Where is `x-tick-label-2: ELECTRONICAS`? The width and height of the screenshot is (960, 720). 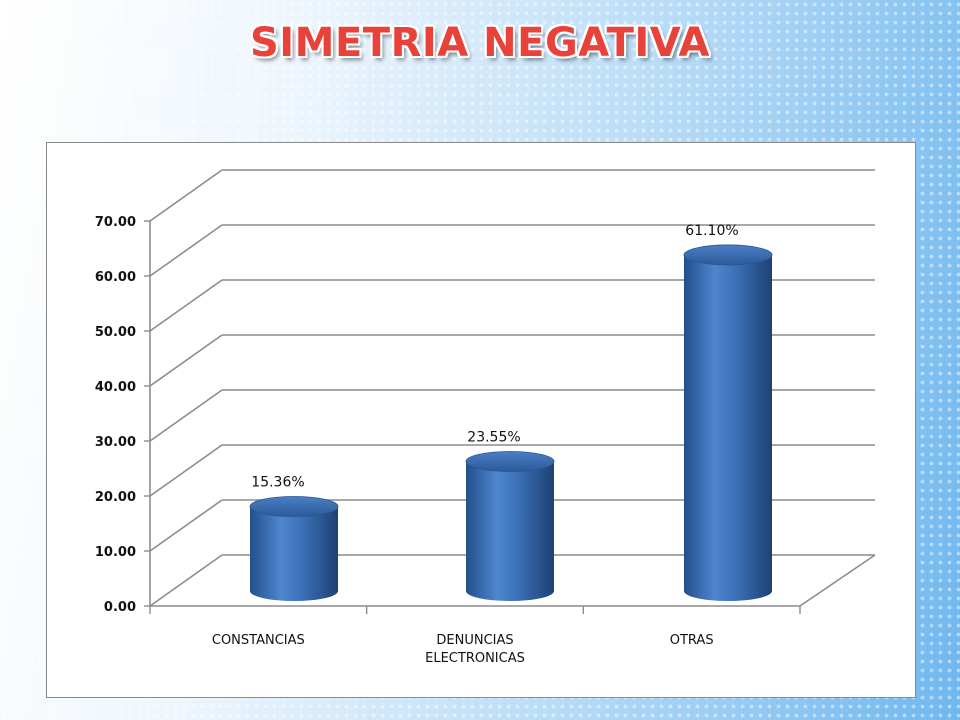 x-tick-label-2: ELECTRONICAS is located at coordinates (475, 658).